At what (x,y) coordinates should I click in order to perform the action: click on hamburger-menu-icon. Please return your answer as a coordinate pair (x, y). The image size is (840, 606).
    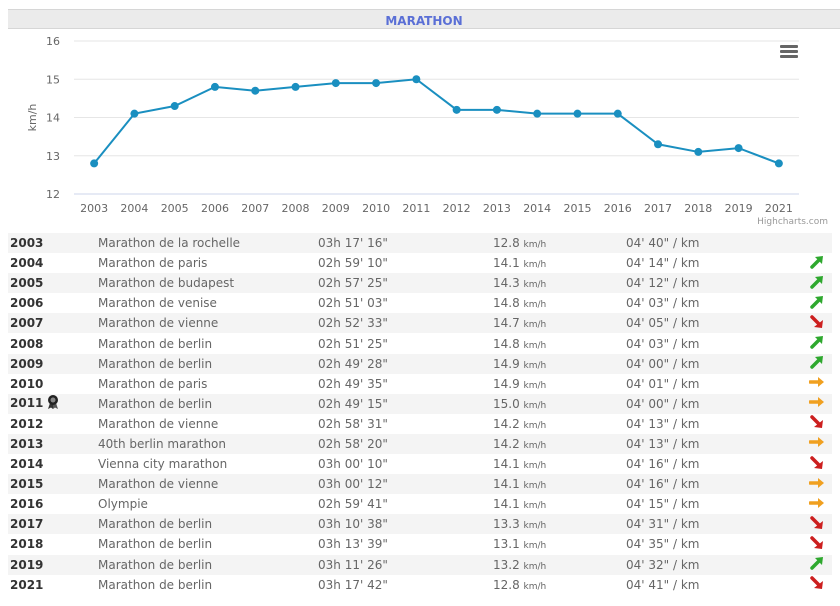
    Looking at the image, I should click on (789, 53).